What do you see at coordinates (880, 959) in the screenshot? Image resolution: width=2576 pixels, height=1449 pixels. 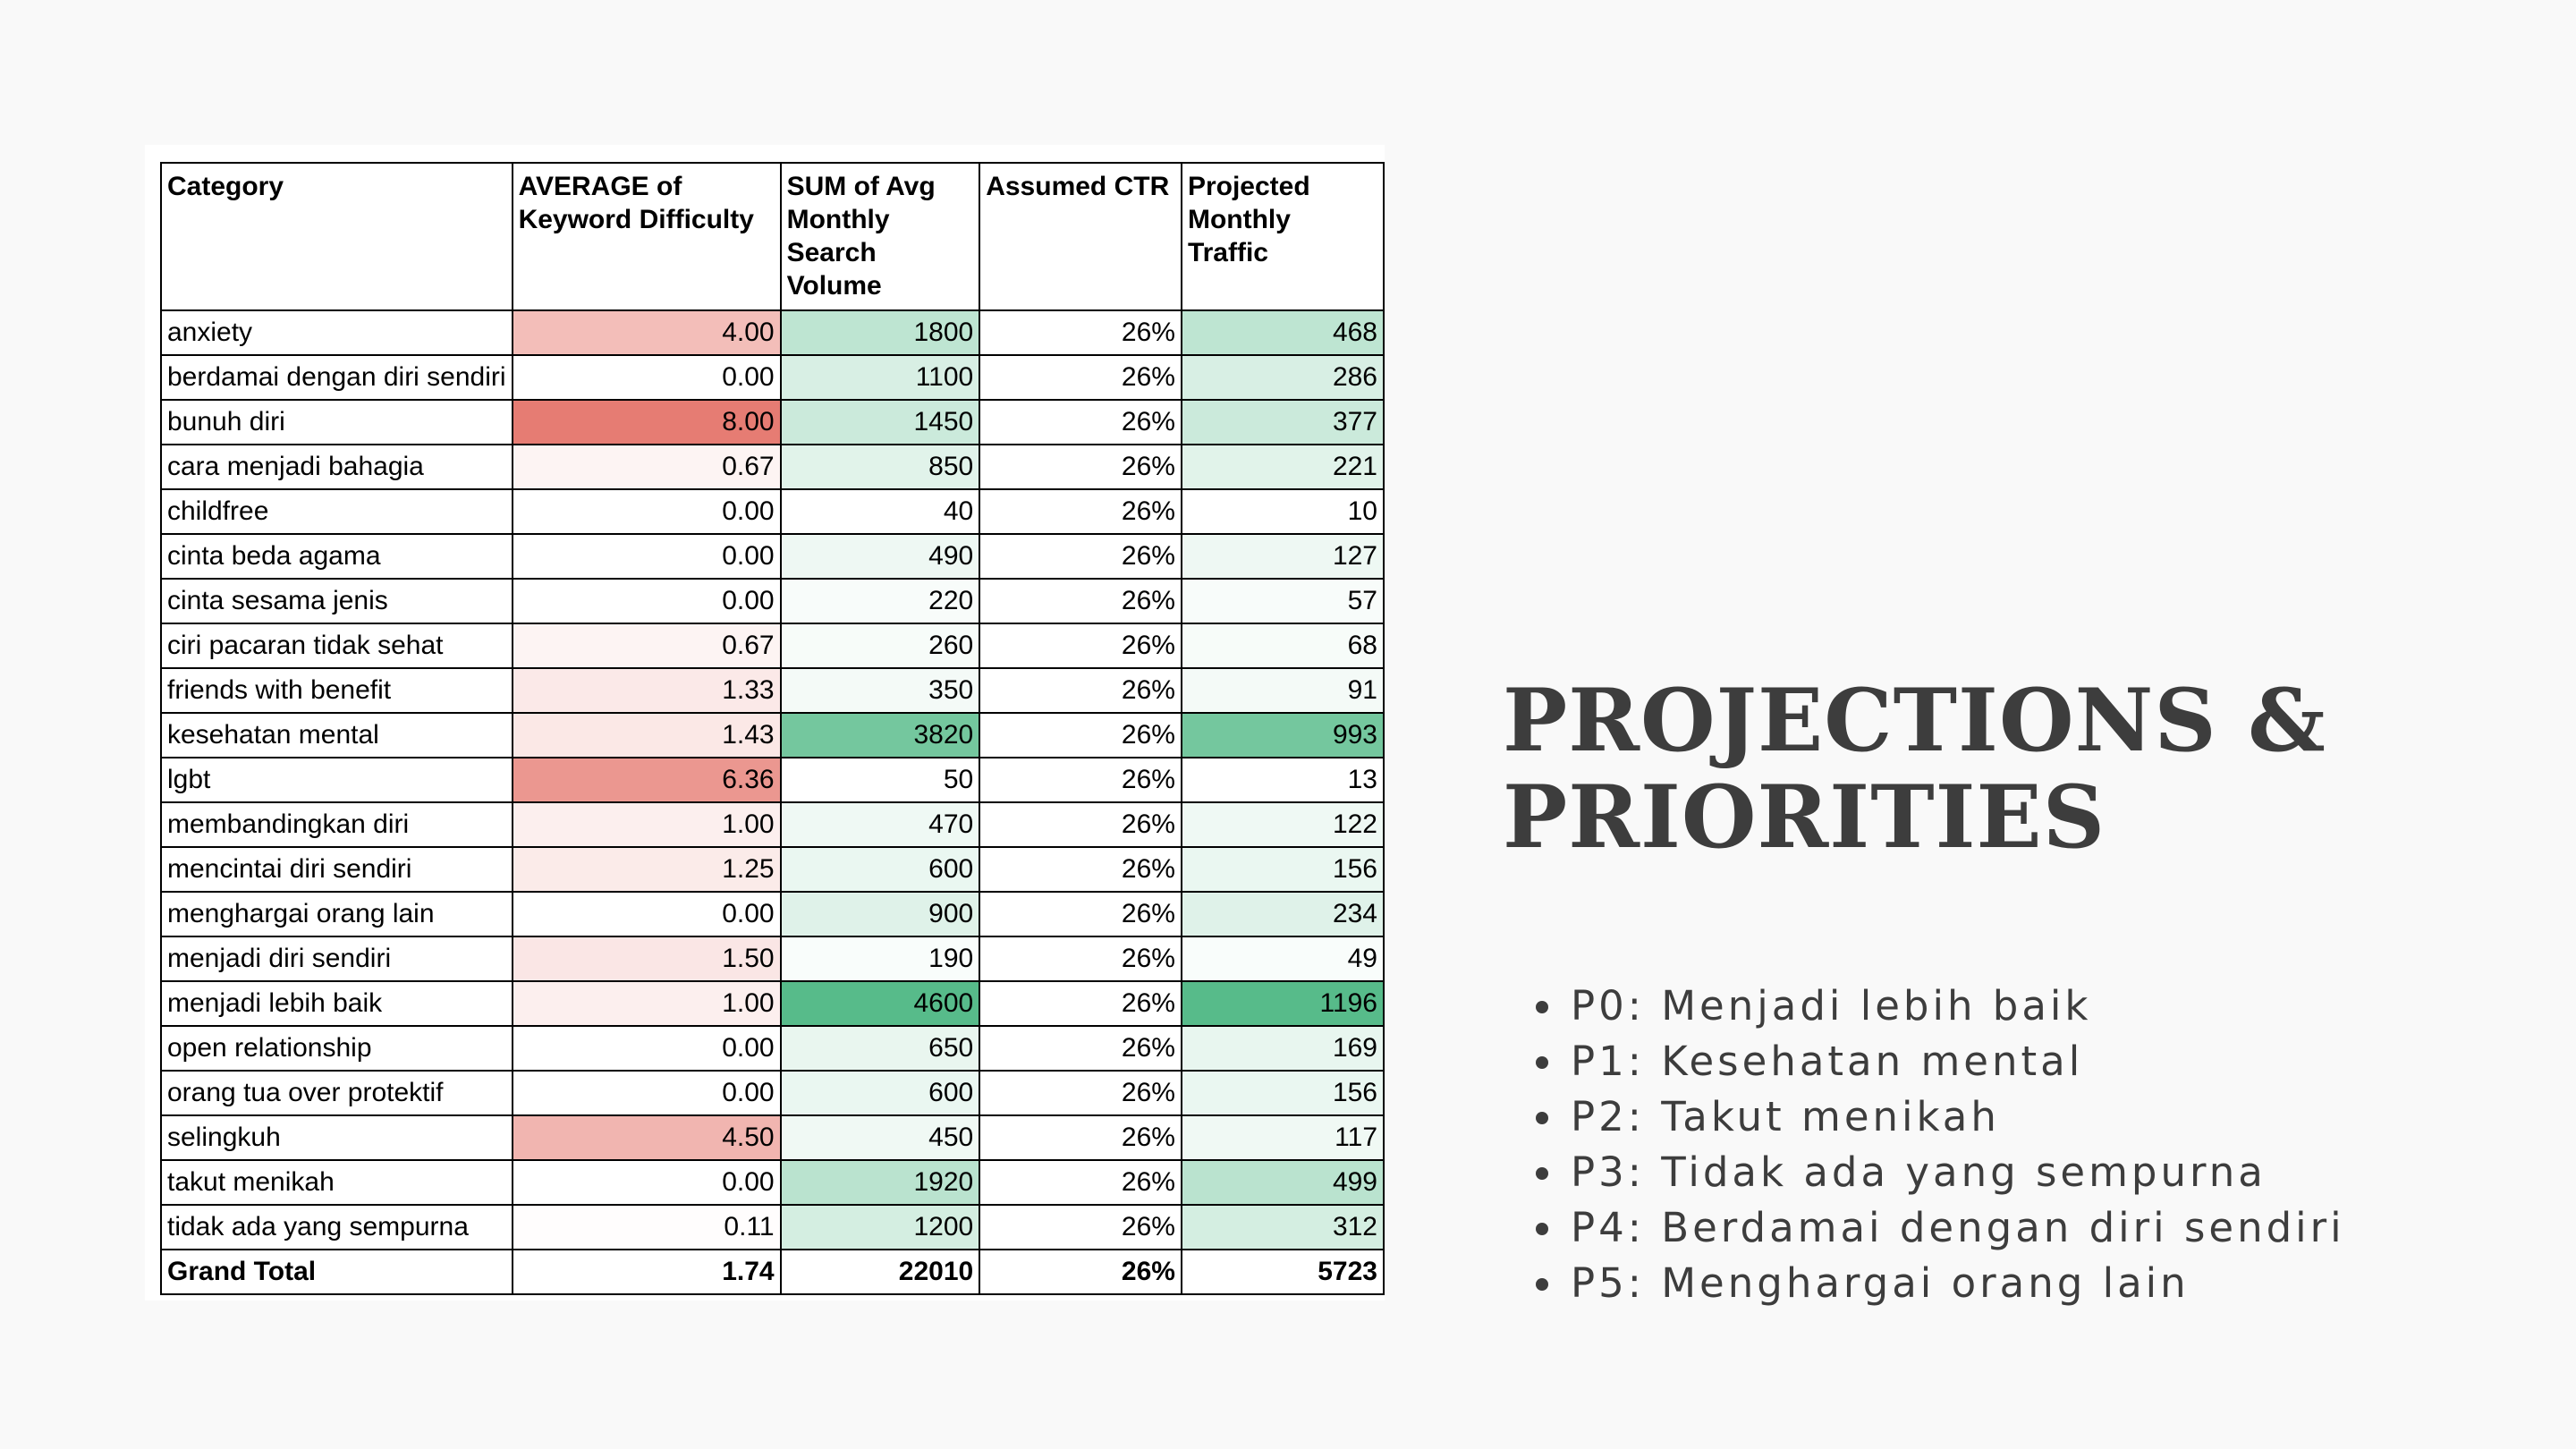 I see `cell-search-volume: 190` at bounding box center [880, 959].